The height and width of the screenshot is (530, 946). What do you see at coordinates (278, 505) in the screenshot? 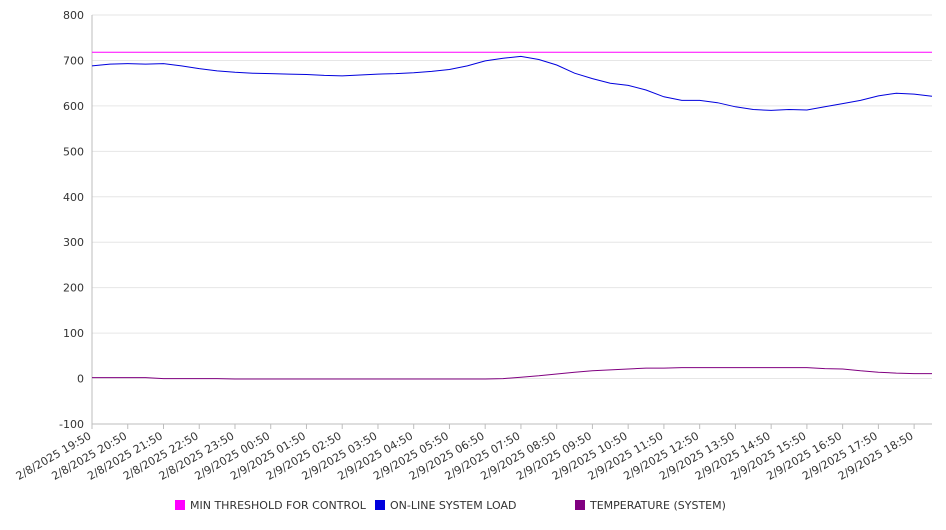
I see `legend-label: MIN THRESHOLD FOR CONTROL` at bounding box center [278, 505].